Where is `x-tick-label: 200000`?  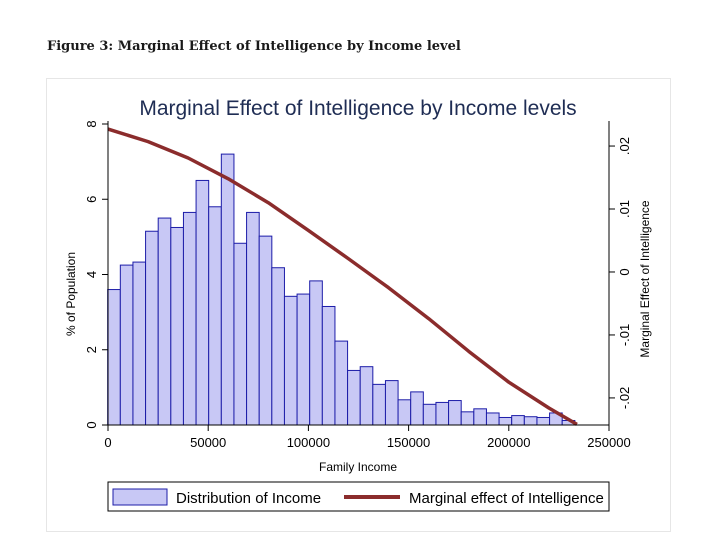
x-tick-label: 200000 is located at coordinates (508, 442).